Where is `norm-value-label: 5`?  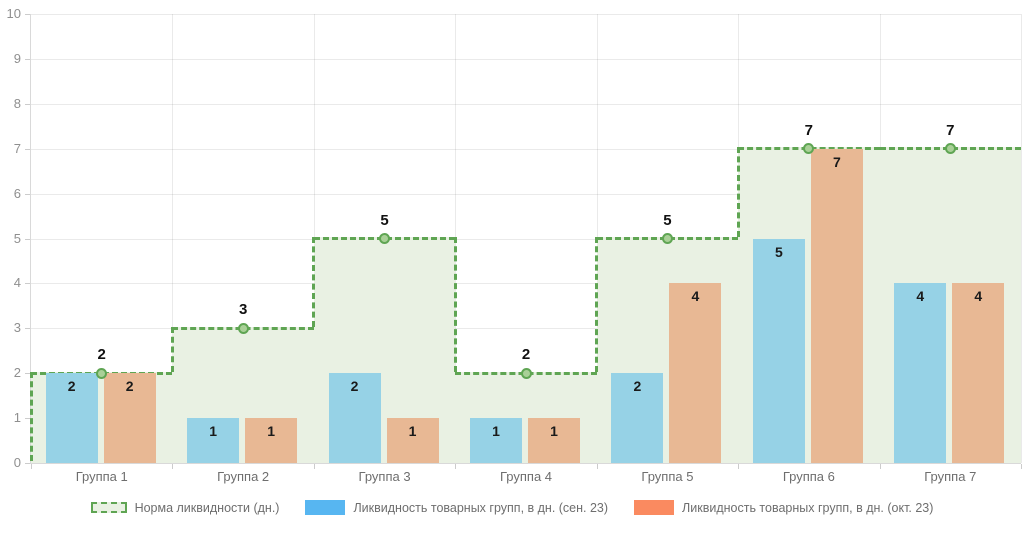 norm-value-label: 5 is located at coordinates (384, 220).